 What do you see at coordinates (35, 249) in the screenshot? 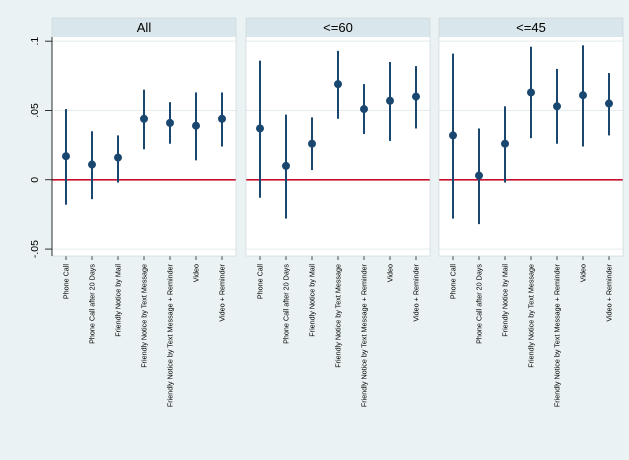
I see `y-tick-label: -.05` at bounding box center [35, 249].